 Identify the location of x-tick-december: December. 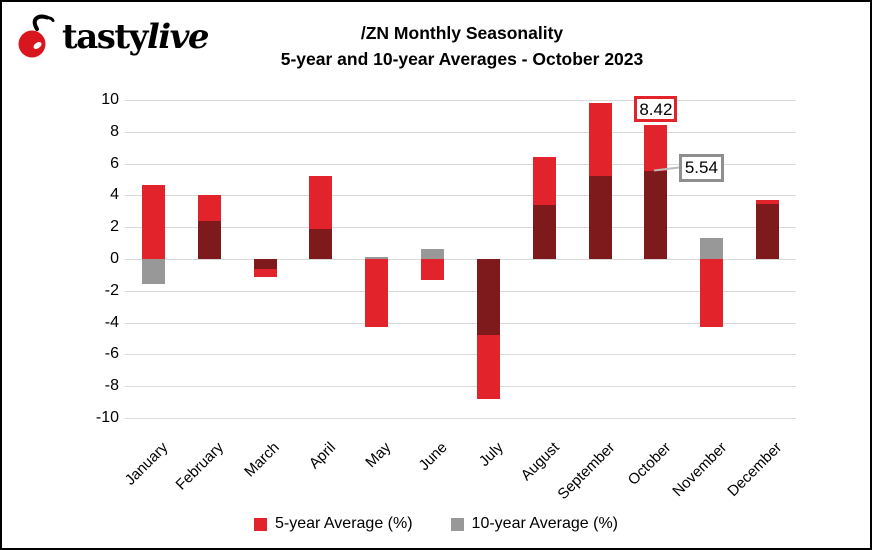
(755, 469).